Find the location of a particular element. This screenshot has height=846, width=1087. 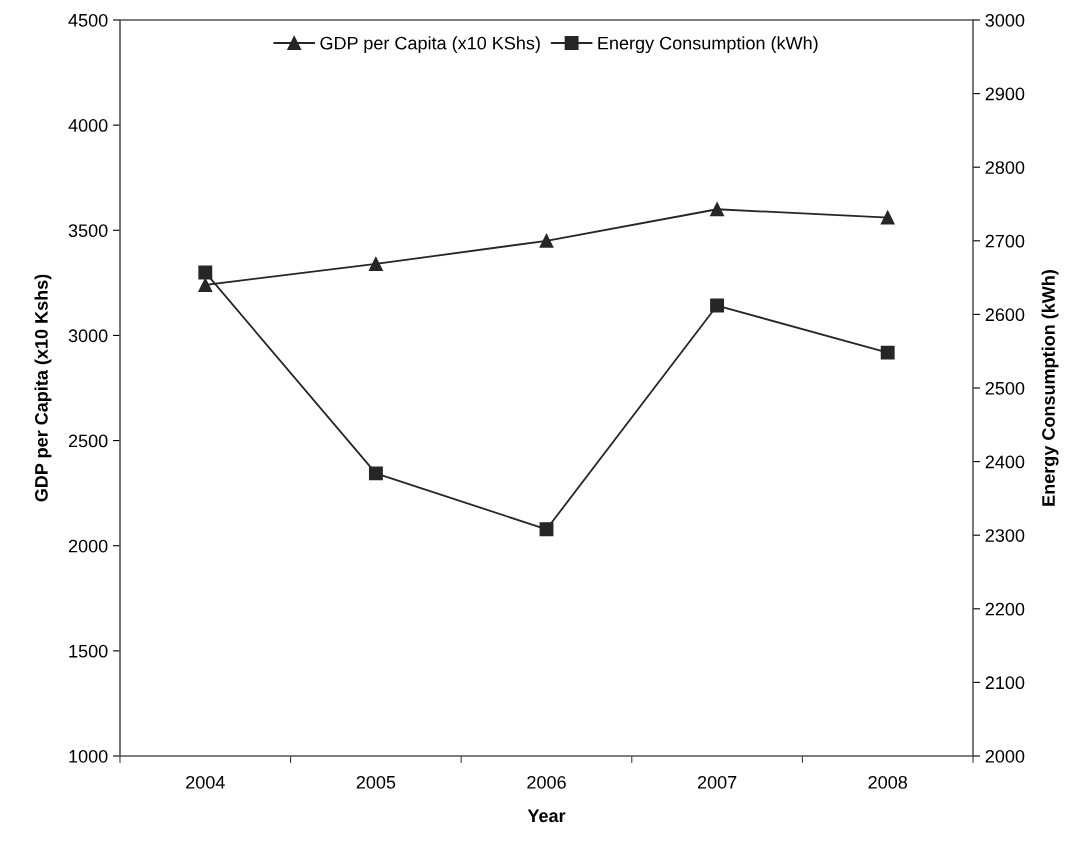

y2-tick-label: 2700 is located at coordinates (1005, 241).